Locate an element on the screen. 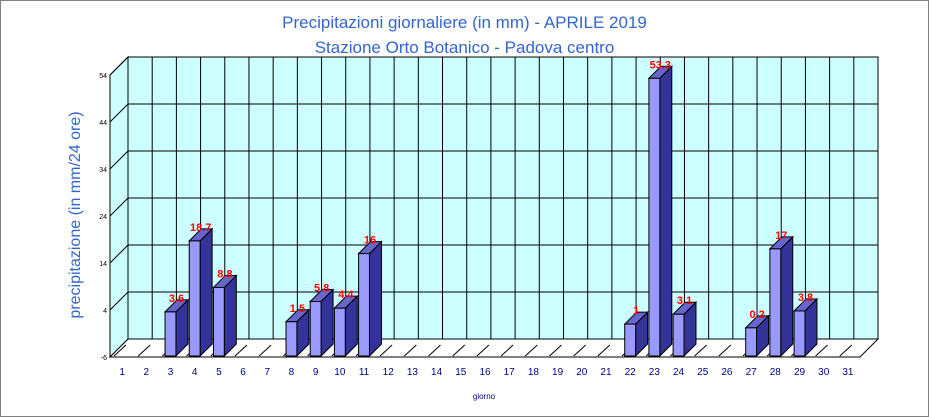 Image resolution: width=929 pixels, height=417 pixels. x-tick-label: 29 is located at coordinates (800, 372).